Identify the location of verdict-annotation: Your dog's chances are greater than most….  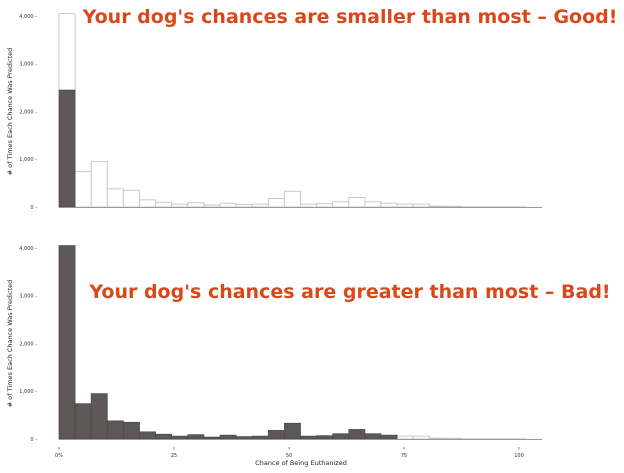
(349, 292).